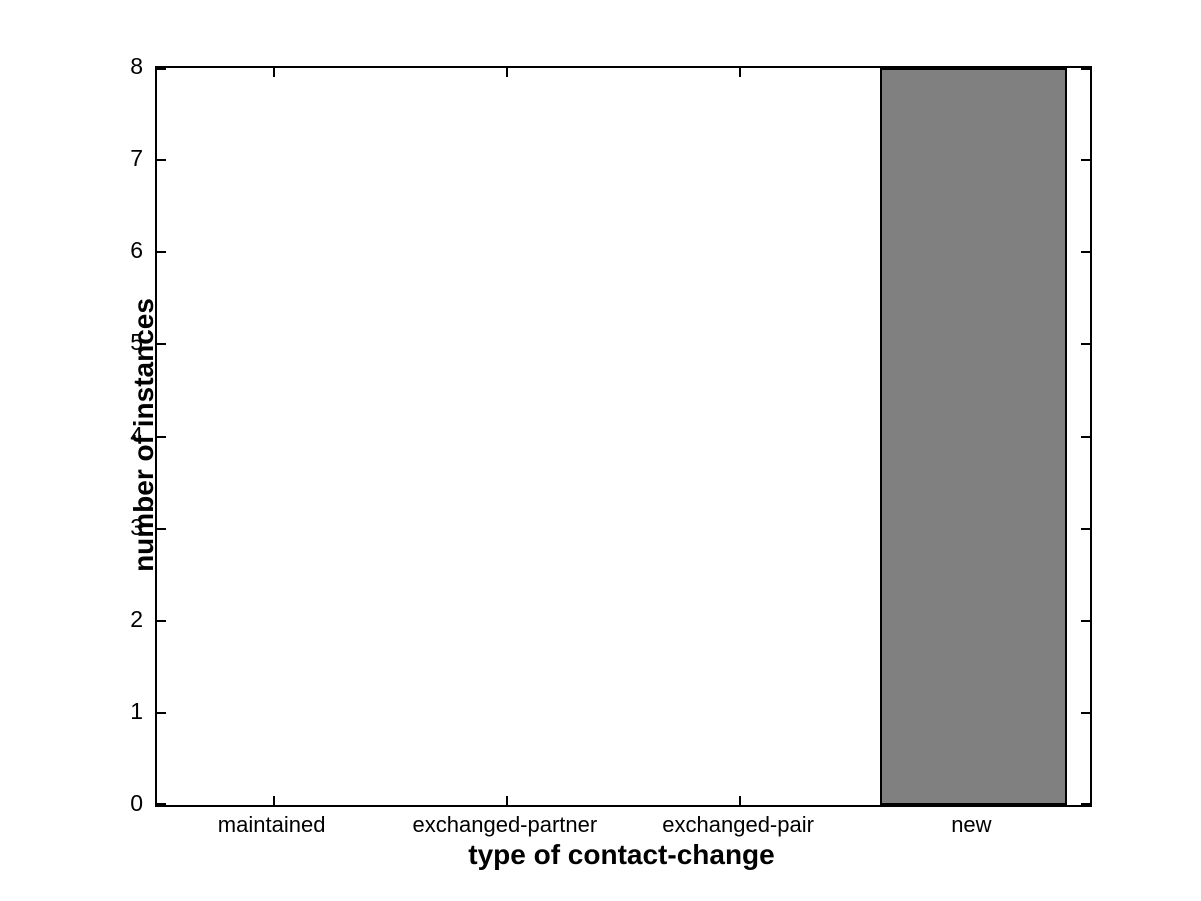  Describe the element at coordinates (505, 824) in the screenshot. I see `x-tick-label: exchanged-partner` at that location.